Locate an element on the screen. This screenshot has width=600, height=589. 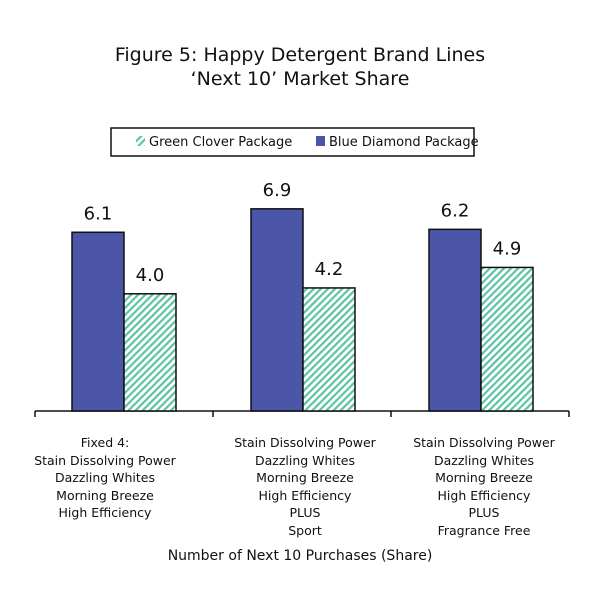
legend-label: Green Clover Package is located at coordinates (220, 142).